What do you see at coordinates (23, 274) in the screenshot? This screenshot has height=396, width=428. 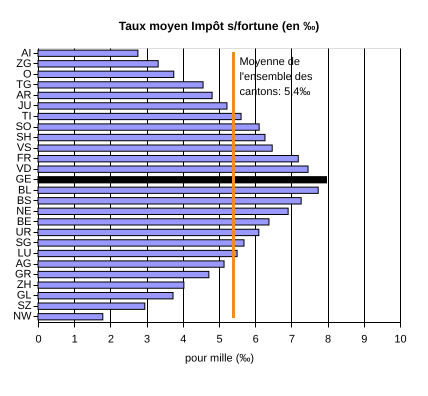 I see `y-tick-label: GR` at bounding box center [23, 274].